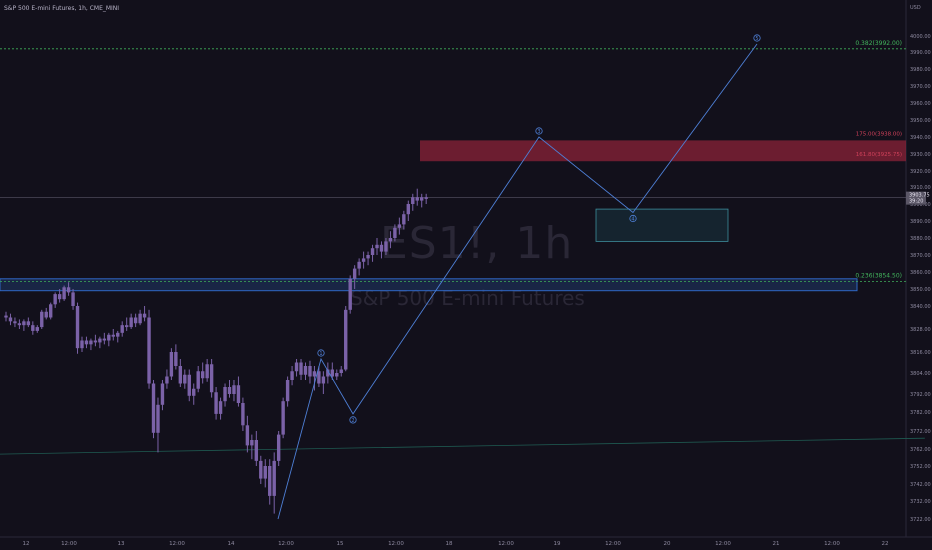  Describe the element at coordinates (662, 225) in the screenshot. I see `wave4-target-box` at that location.